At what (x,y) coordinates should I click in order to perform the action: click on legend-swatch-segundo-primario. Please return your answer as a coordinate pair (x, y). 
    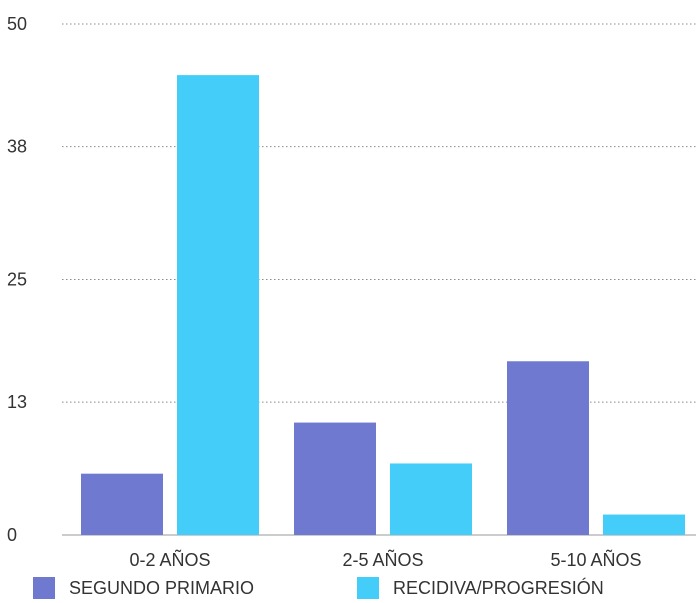
    Looking at the image, I should click on (44, 588).